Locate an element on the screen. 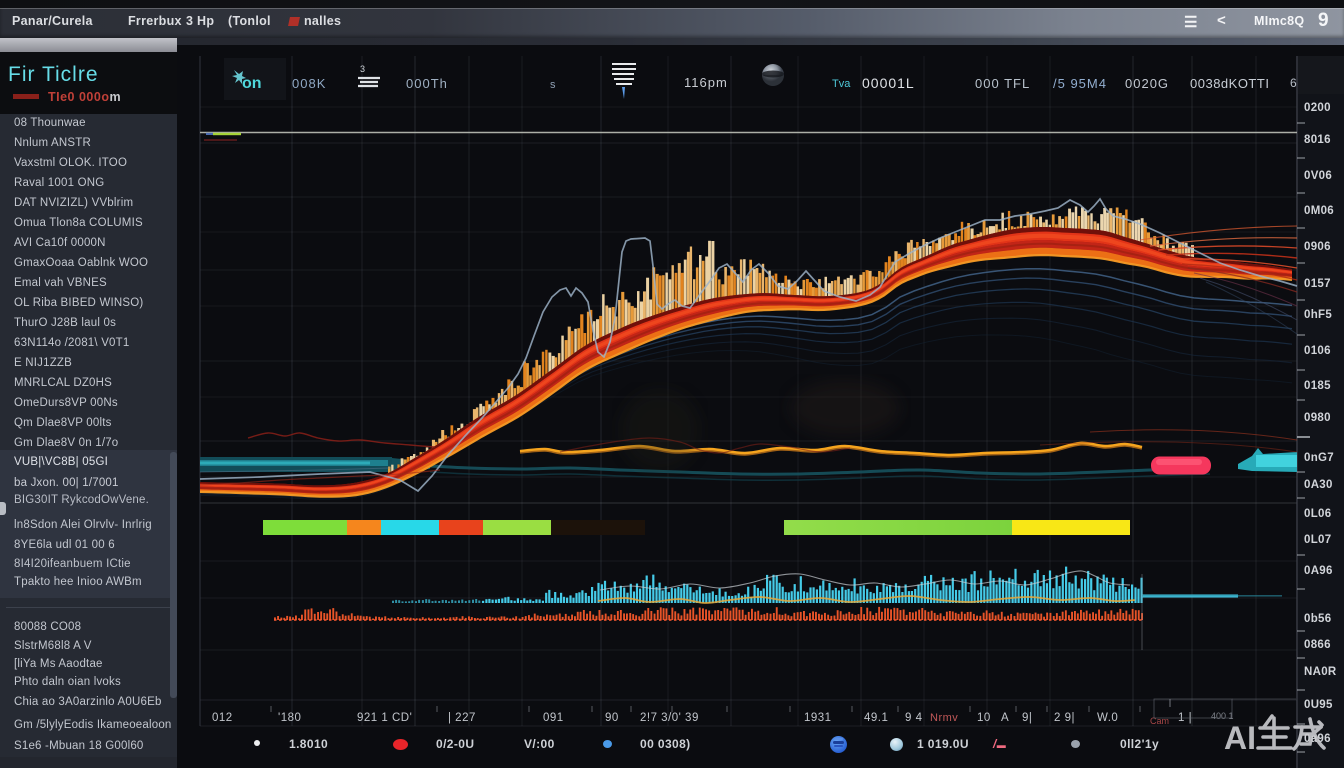  svg-text: 0866 is located at coordinates (1317, 645).